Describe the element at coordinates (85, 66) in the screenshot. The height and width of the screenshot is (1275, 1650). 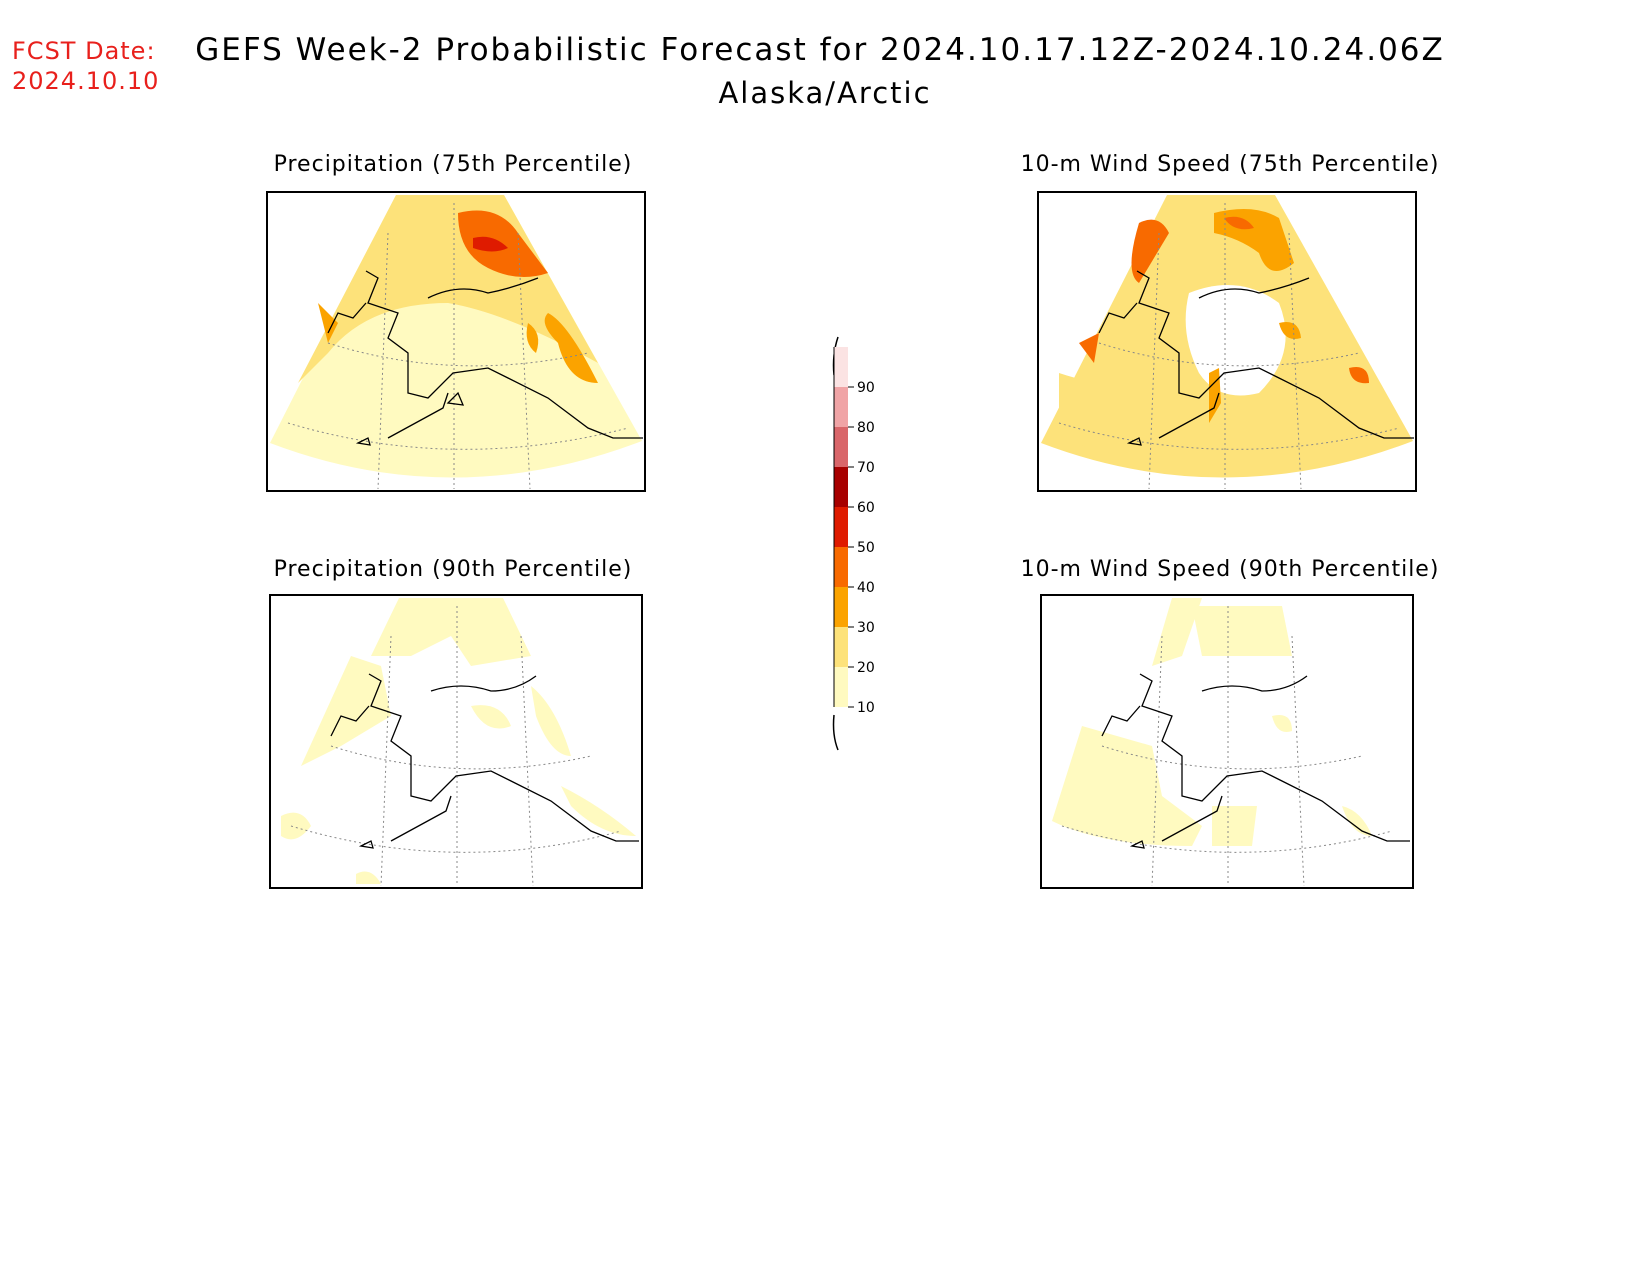
I see `forecast-date-block: FCST Date: 2024.10.10` at that location.